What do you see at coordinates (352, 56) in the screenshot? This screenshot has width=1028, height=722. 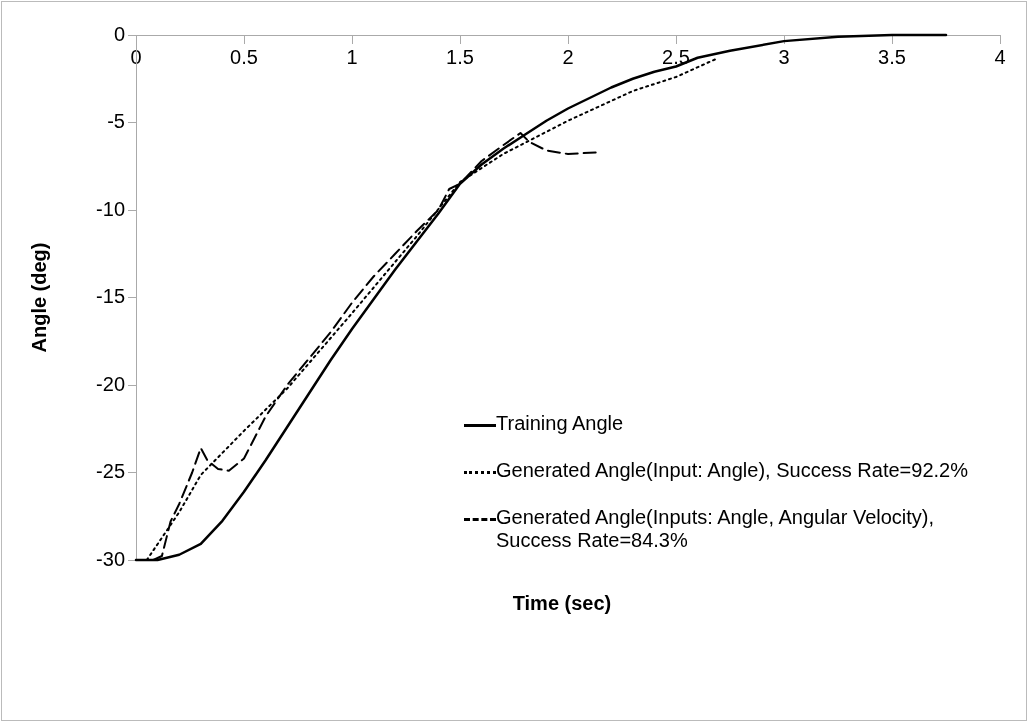 I see `x-tick-label: 1` at bounding box center [352, 56].